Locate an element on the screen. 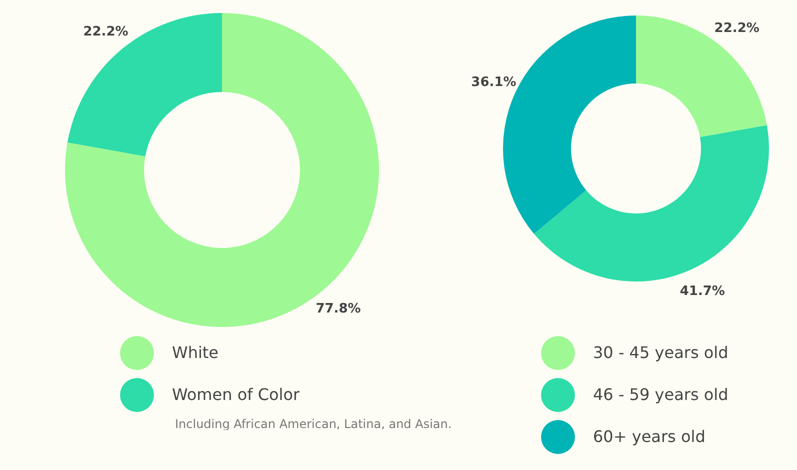 This screenshot has height=470, width=797. legend-label: 46 - 59 years old is located at coordinates (660, 394).